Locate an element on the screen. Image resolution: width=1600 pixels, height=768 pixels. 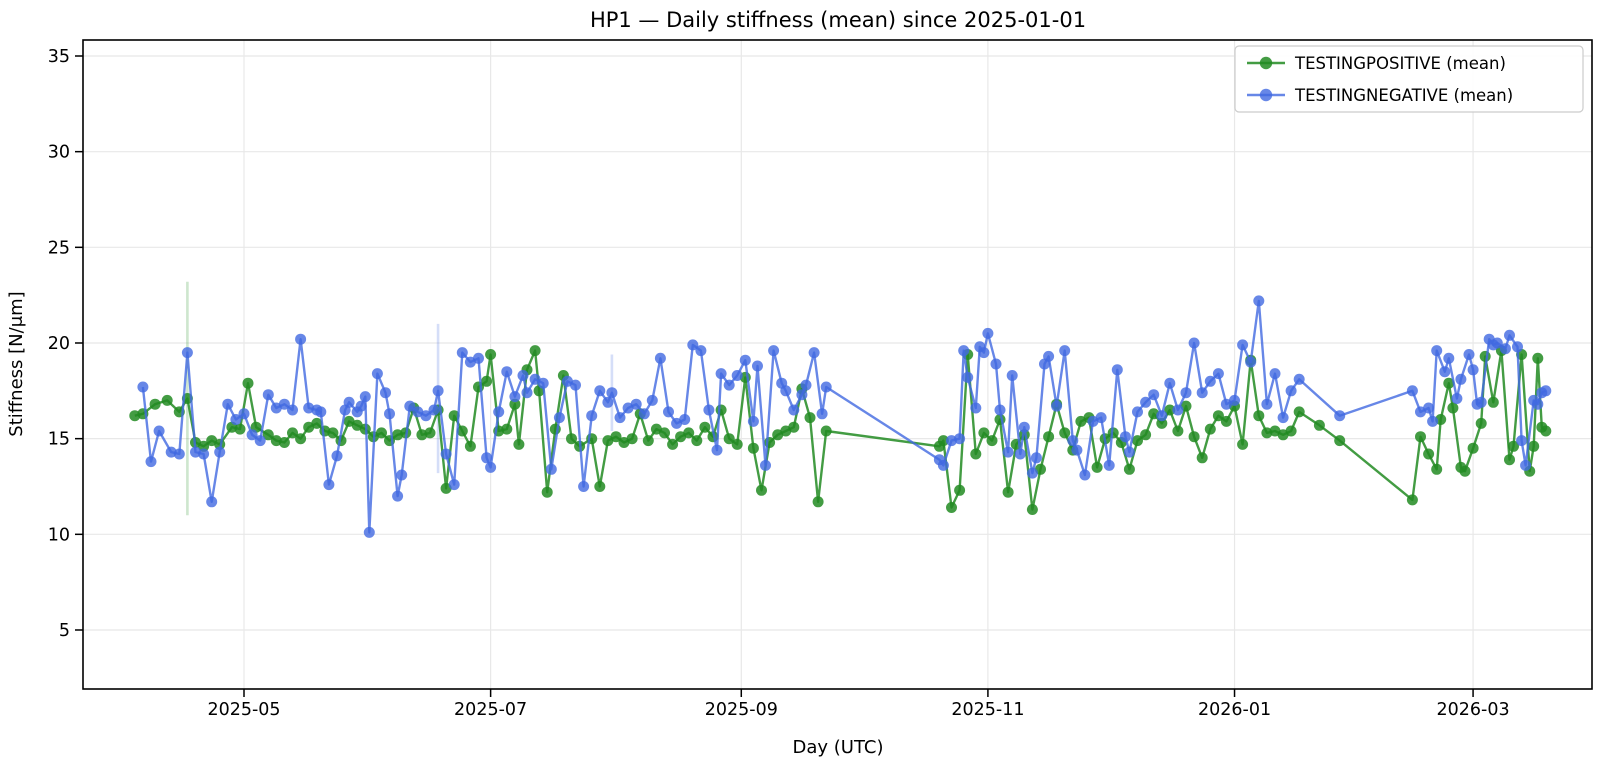
x-tick-label: 2025-05 is located at coordinates (243, 710).